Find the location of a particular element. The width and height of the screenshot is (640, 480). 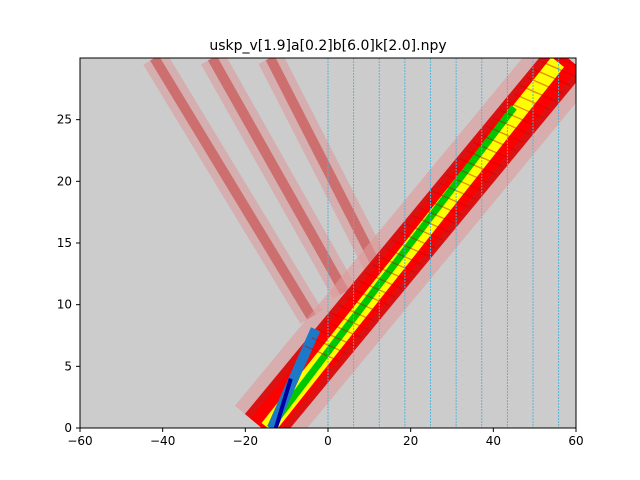

y-tick-label: 0 is located at coordinates (68, 428).